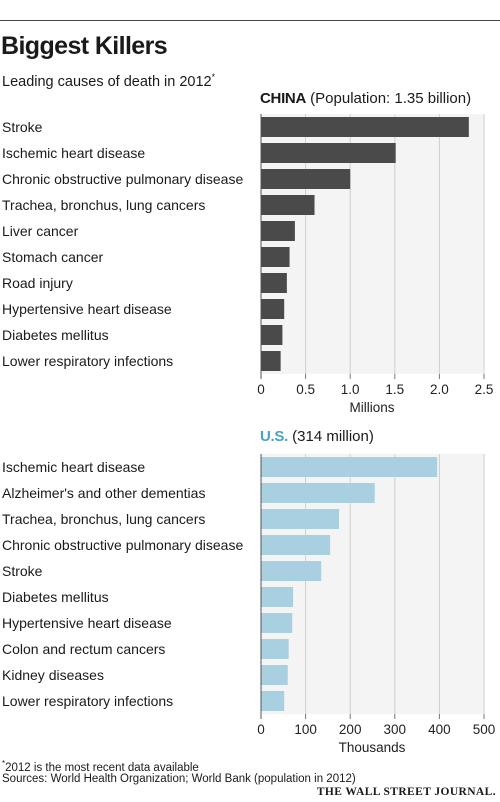  What do you see at coordinates (87, 623) in the screenshot?
I see `us-category-label: Hypertensive heart disease` at bounding box center [87, 623].